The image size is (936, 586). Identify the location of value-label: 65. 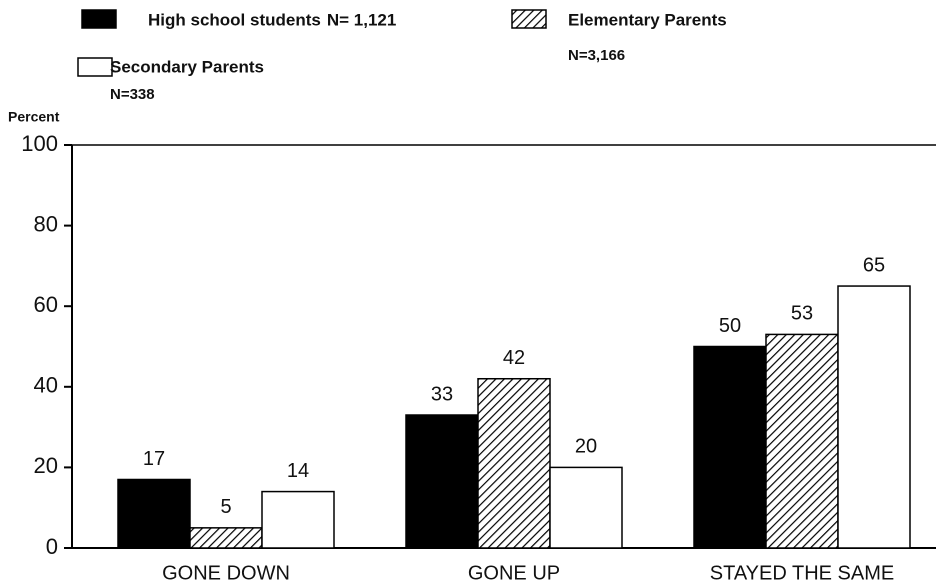
(874, 265).